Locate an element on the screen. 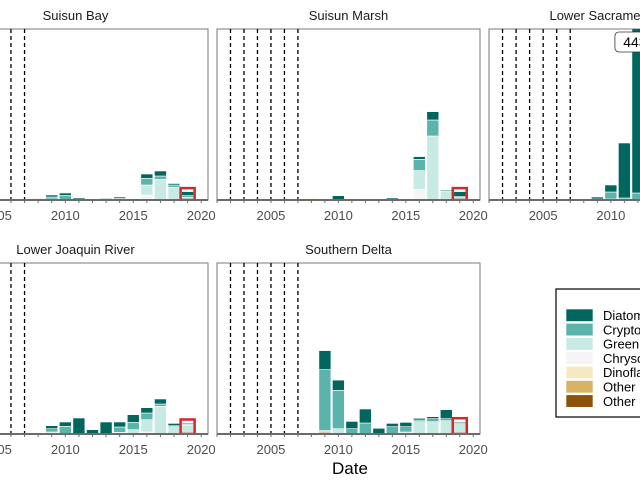 The height and width of the screenshot is (480, 640). legend-label-crypto: Cryptophytes is located at coordinates (621, 329).